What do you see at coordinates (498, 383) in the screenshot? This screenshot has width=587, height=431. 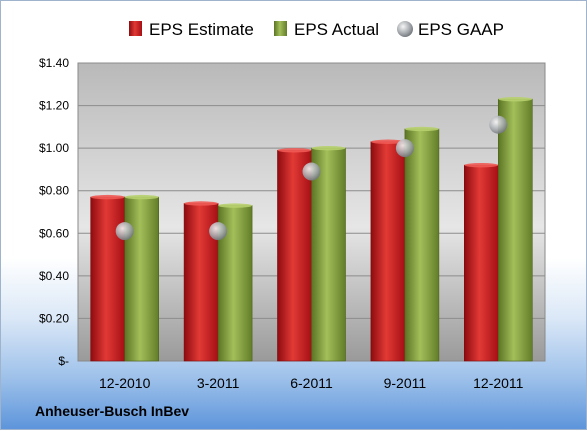 I see `x-tick-label: 12-2011` at bounding box center [498, 383].